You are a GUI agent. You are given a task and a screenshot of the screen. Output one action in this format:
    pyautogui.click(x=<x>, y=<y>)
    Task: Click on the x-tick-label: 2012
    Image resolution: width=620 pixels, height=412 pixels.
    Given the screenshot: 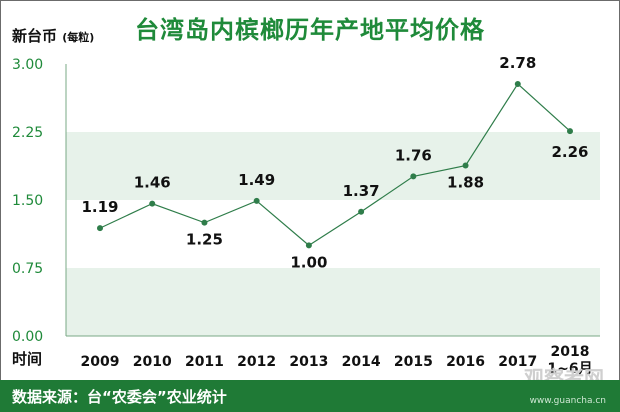 What is the action you would take?
    pyautogui.click(x=256, y=362)
    